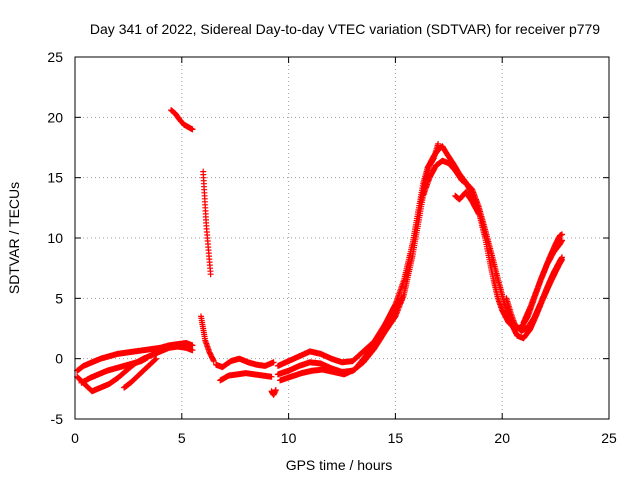 This screenshot has width=640, height=480. What do you see at coordinates (609, 438) in the screenshot?
I see `x-tick-label: 25` at bounding box center [609, 438].